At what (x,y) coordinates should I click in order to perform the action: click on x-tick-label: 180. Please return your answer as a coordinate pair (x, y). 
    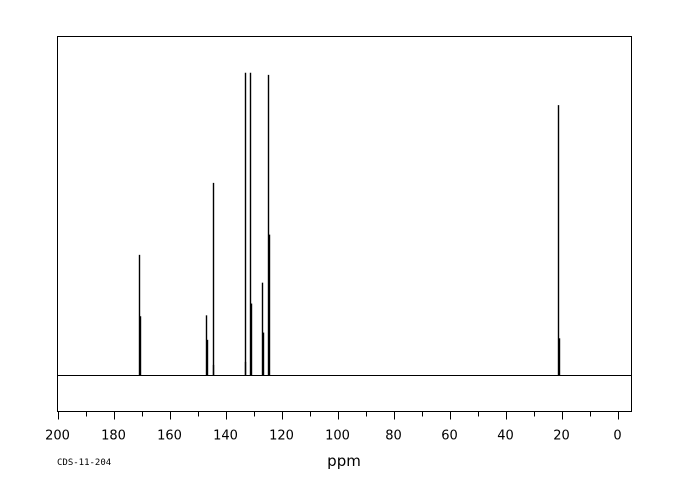
    Looking at the image, I should click on (113, 436).